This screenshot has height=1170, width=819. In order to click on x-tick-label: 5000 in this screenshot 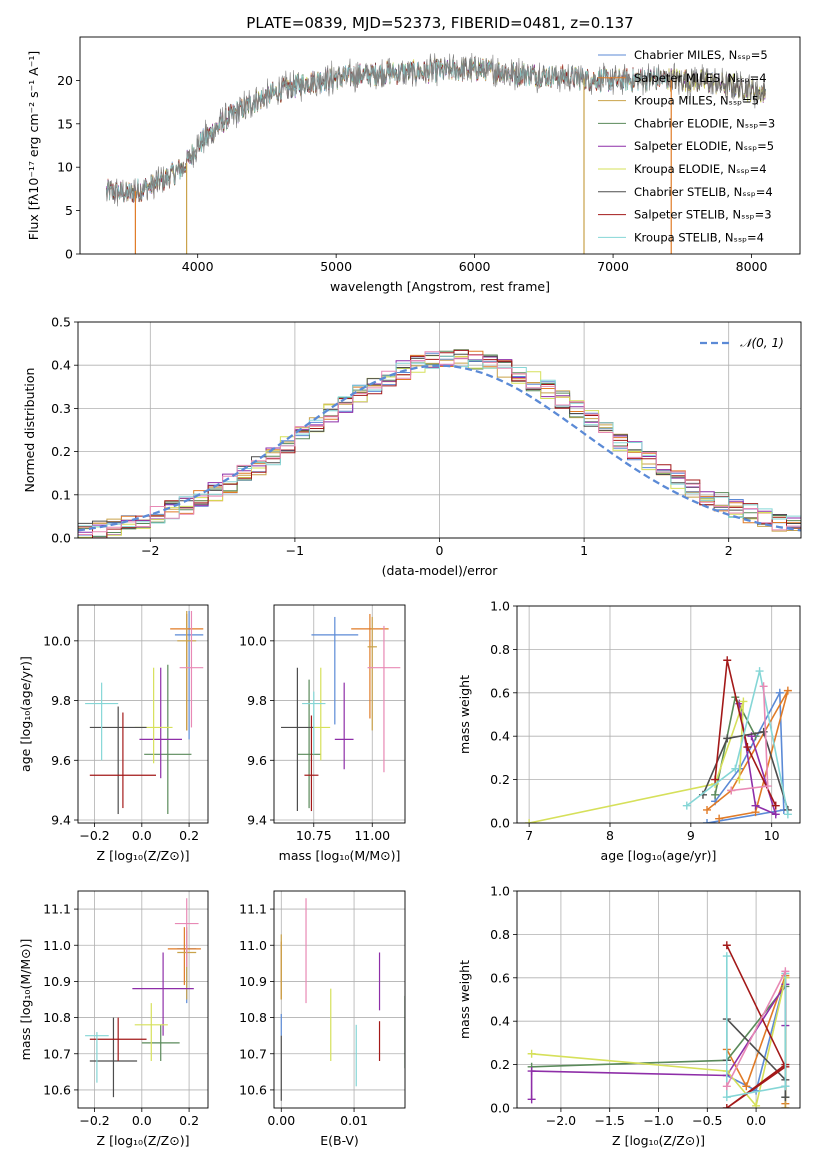, I will do `click(336, 266)`.